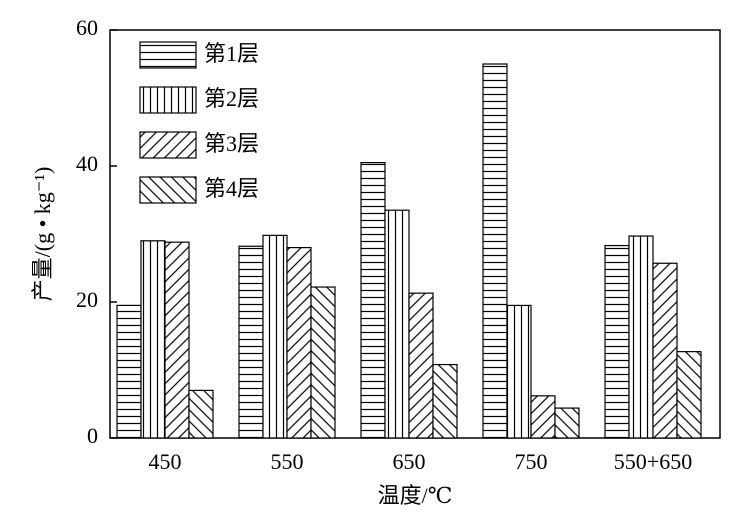  I want to click on y-tick-label: 40, so click(87, 163).